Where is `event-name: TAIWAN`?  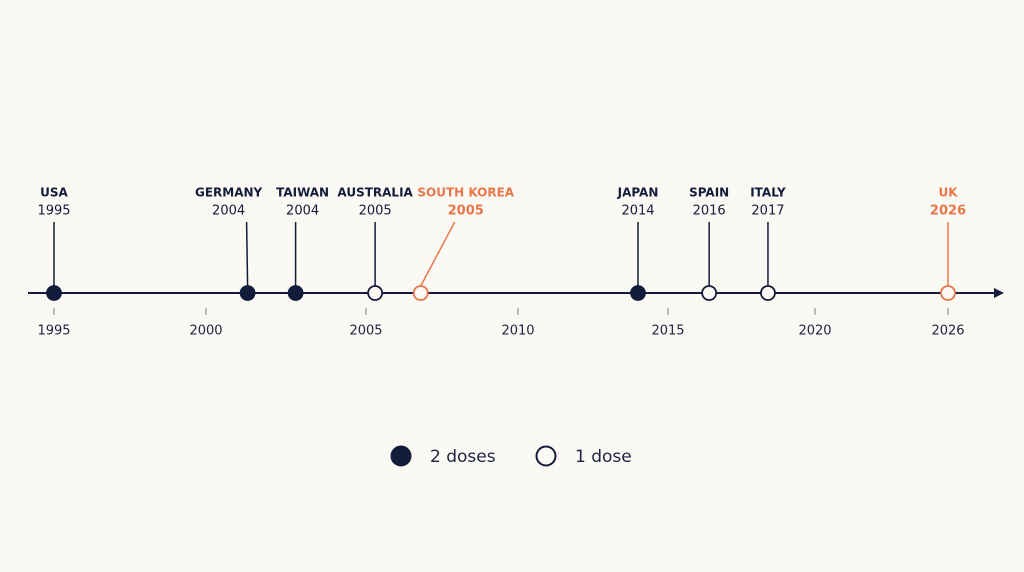
event-name: TAIWAN is located at coordinates (302, 193).